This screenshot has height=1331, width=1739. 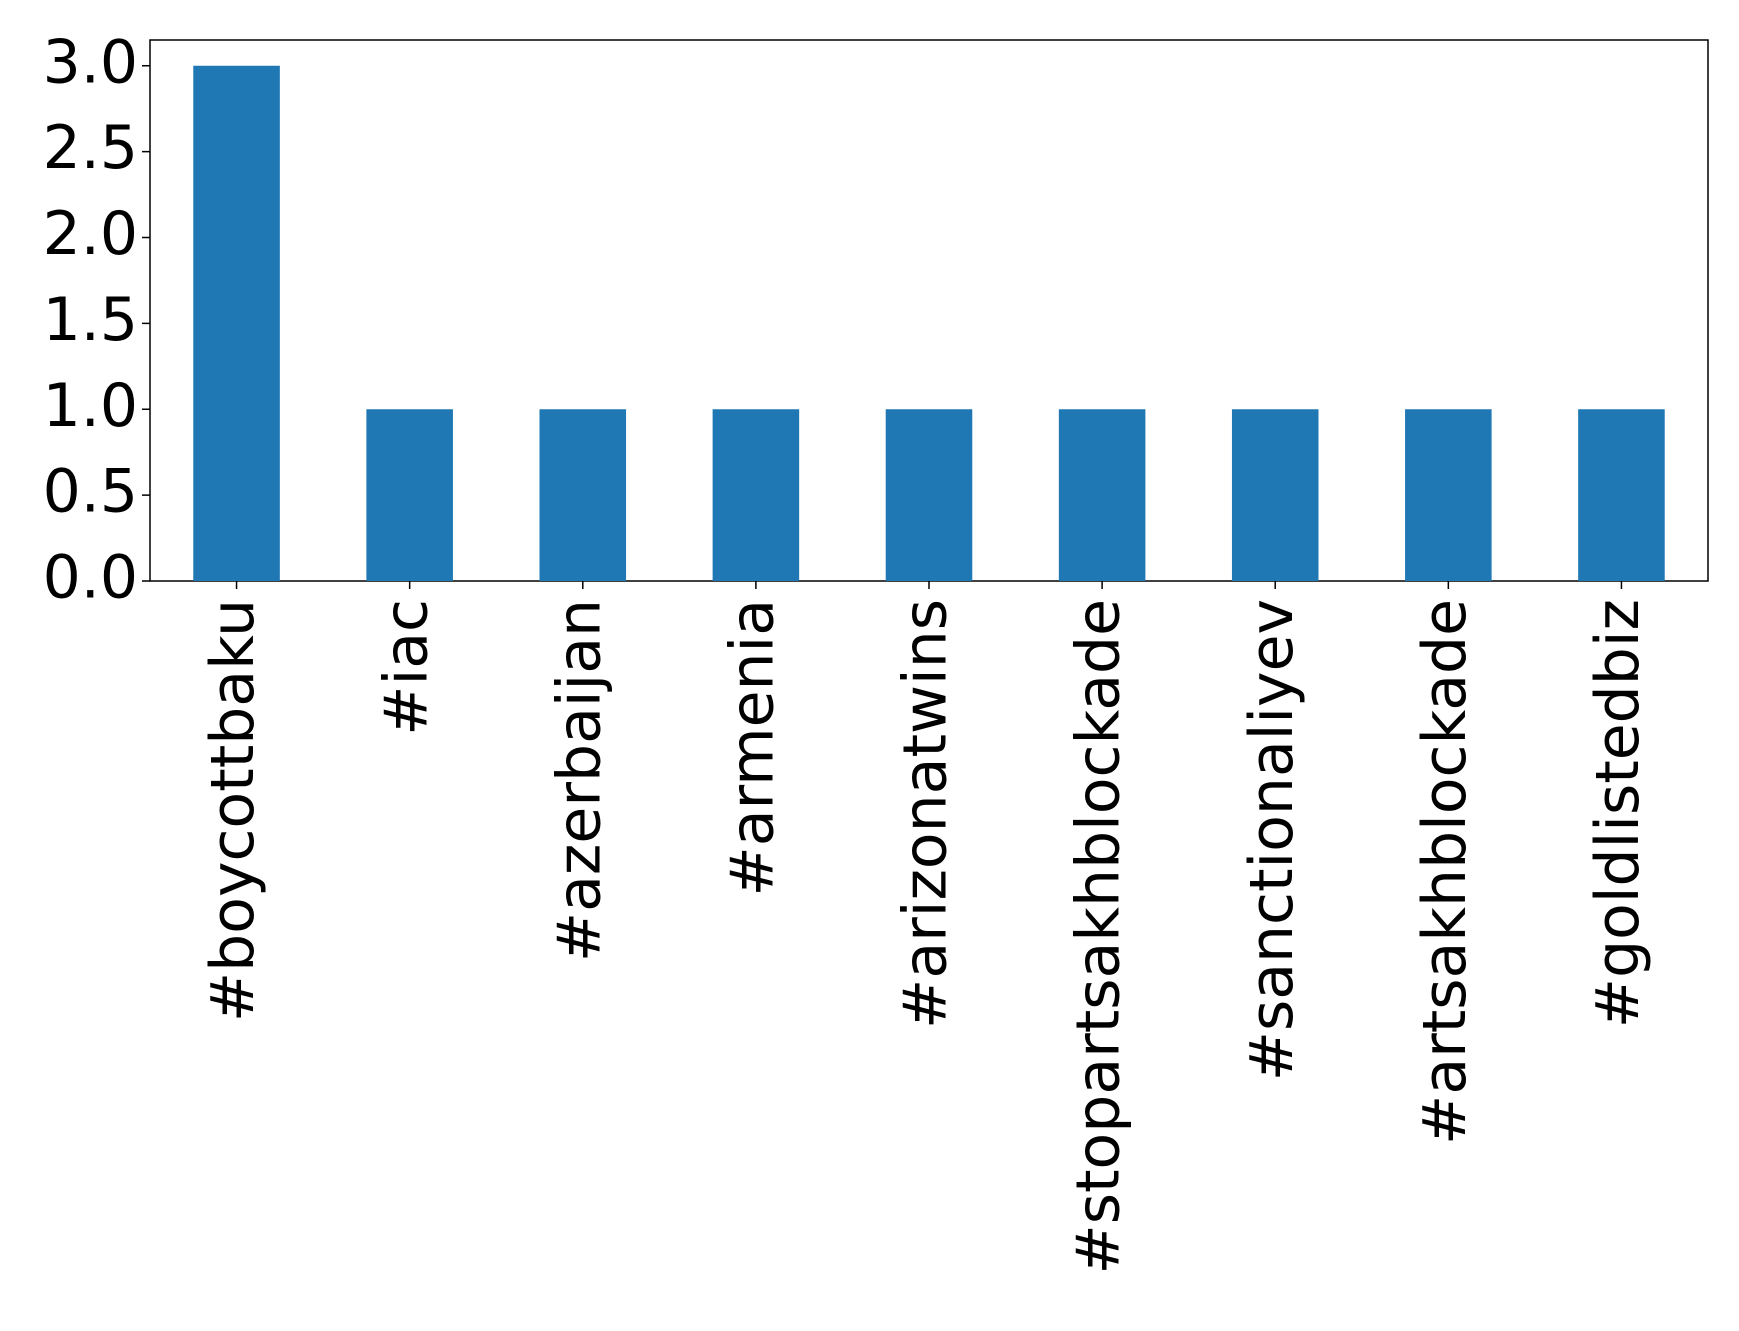 What do you see at coordinates (90, 234) in the screenshot?
I see `y-tick-label: 2.0` at bounding box center [90, 234].